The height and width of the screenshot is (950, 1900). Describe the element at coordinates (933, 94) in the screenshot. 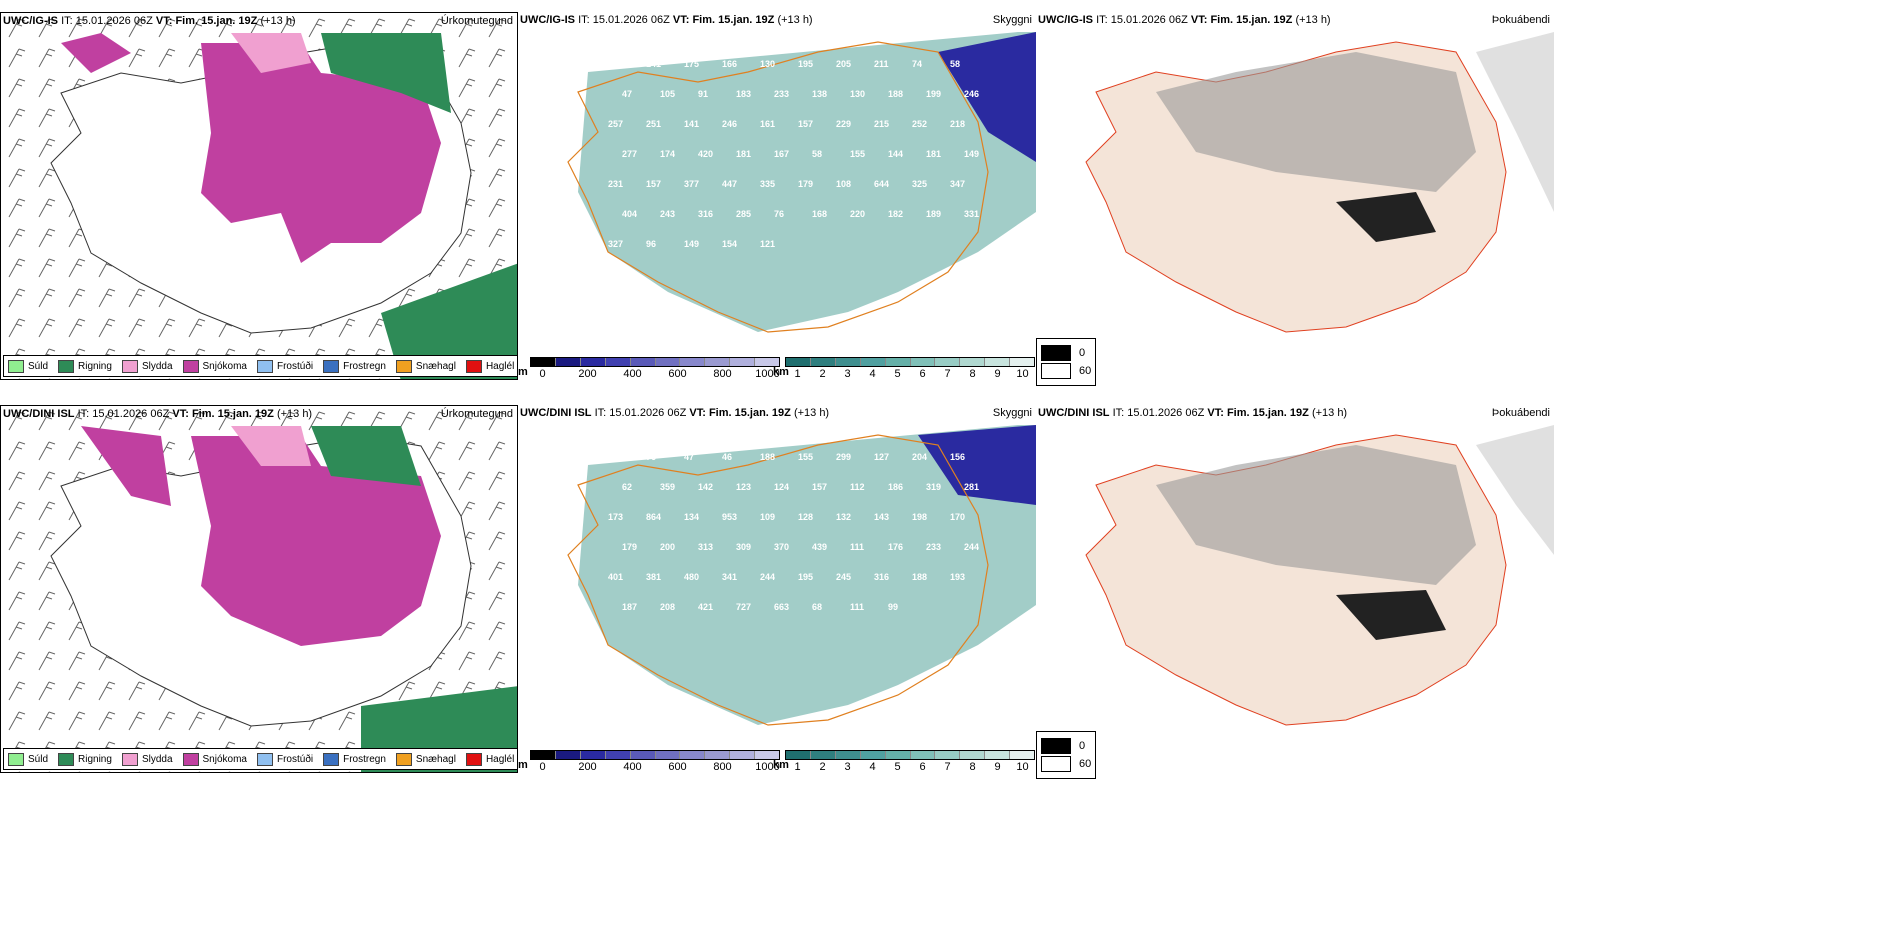

I see `peak-label: 199` at that location.